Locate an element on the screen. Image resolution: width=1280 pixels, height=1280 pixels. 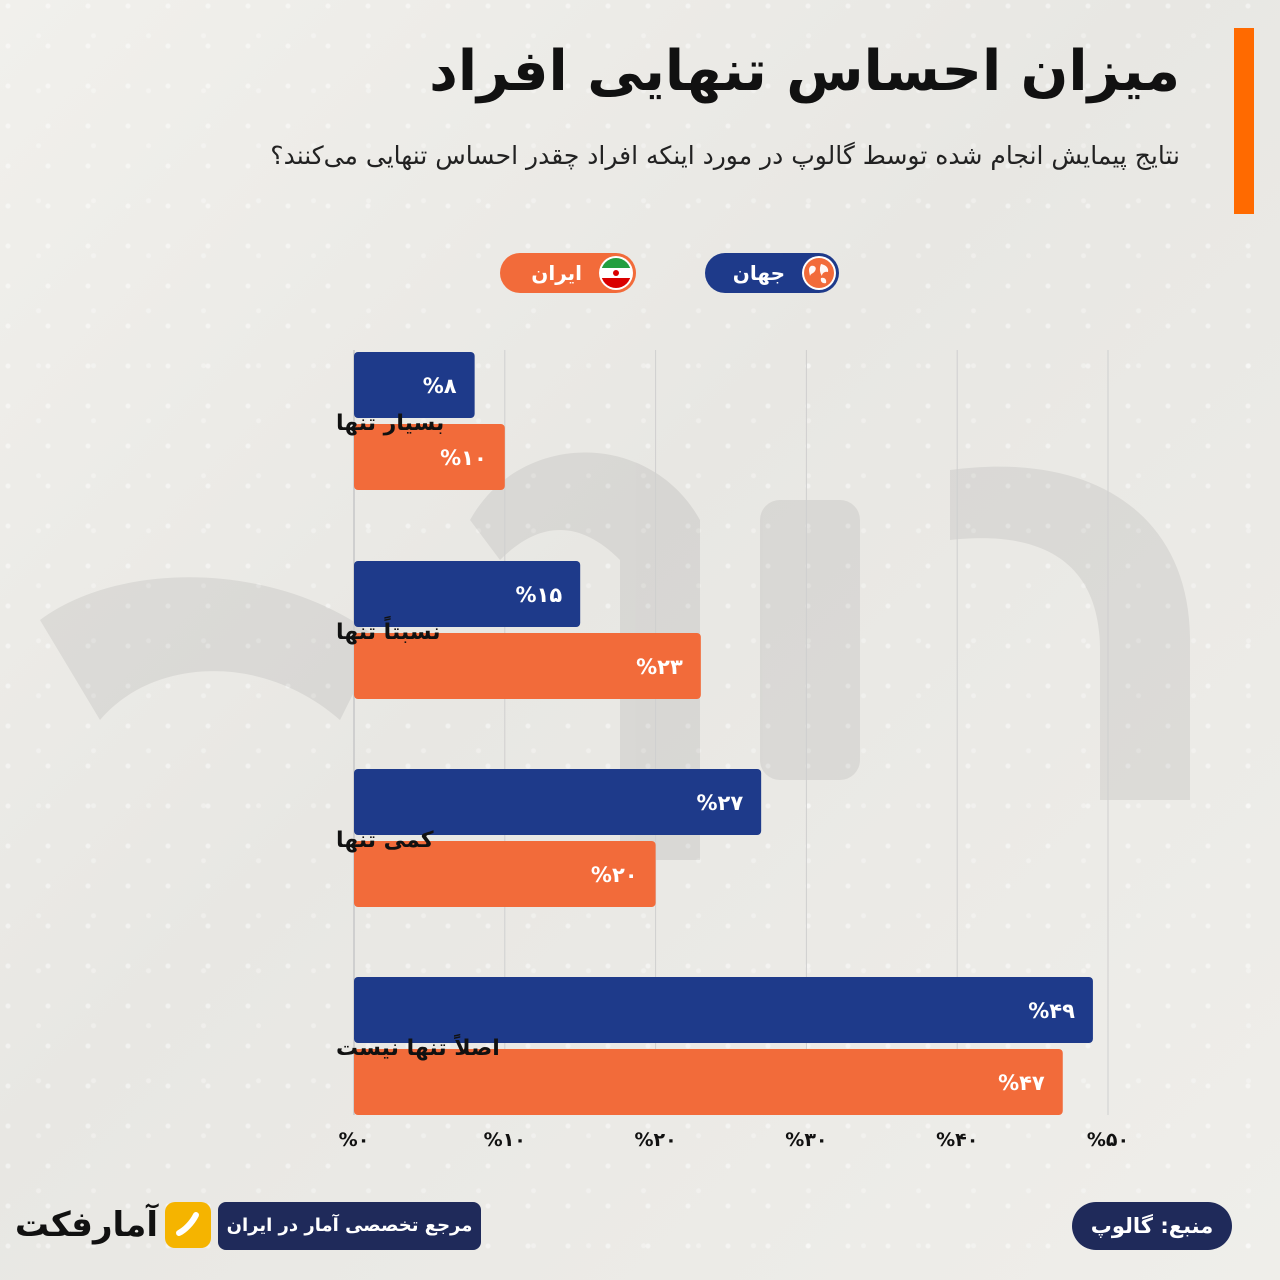
legend-iran-label: ایران is located at coordinates (556, 273).